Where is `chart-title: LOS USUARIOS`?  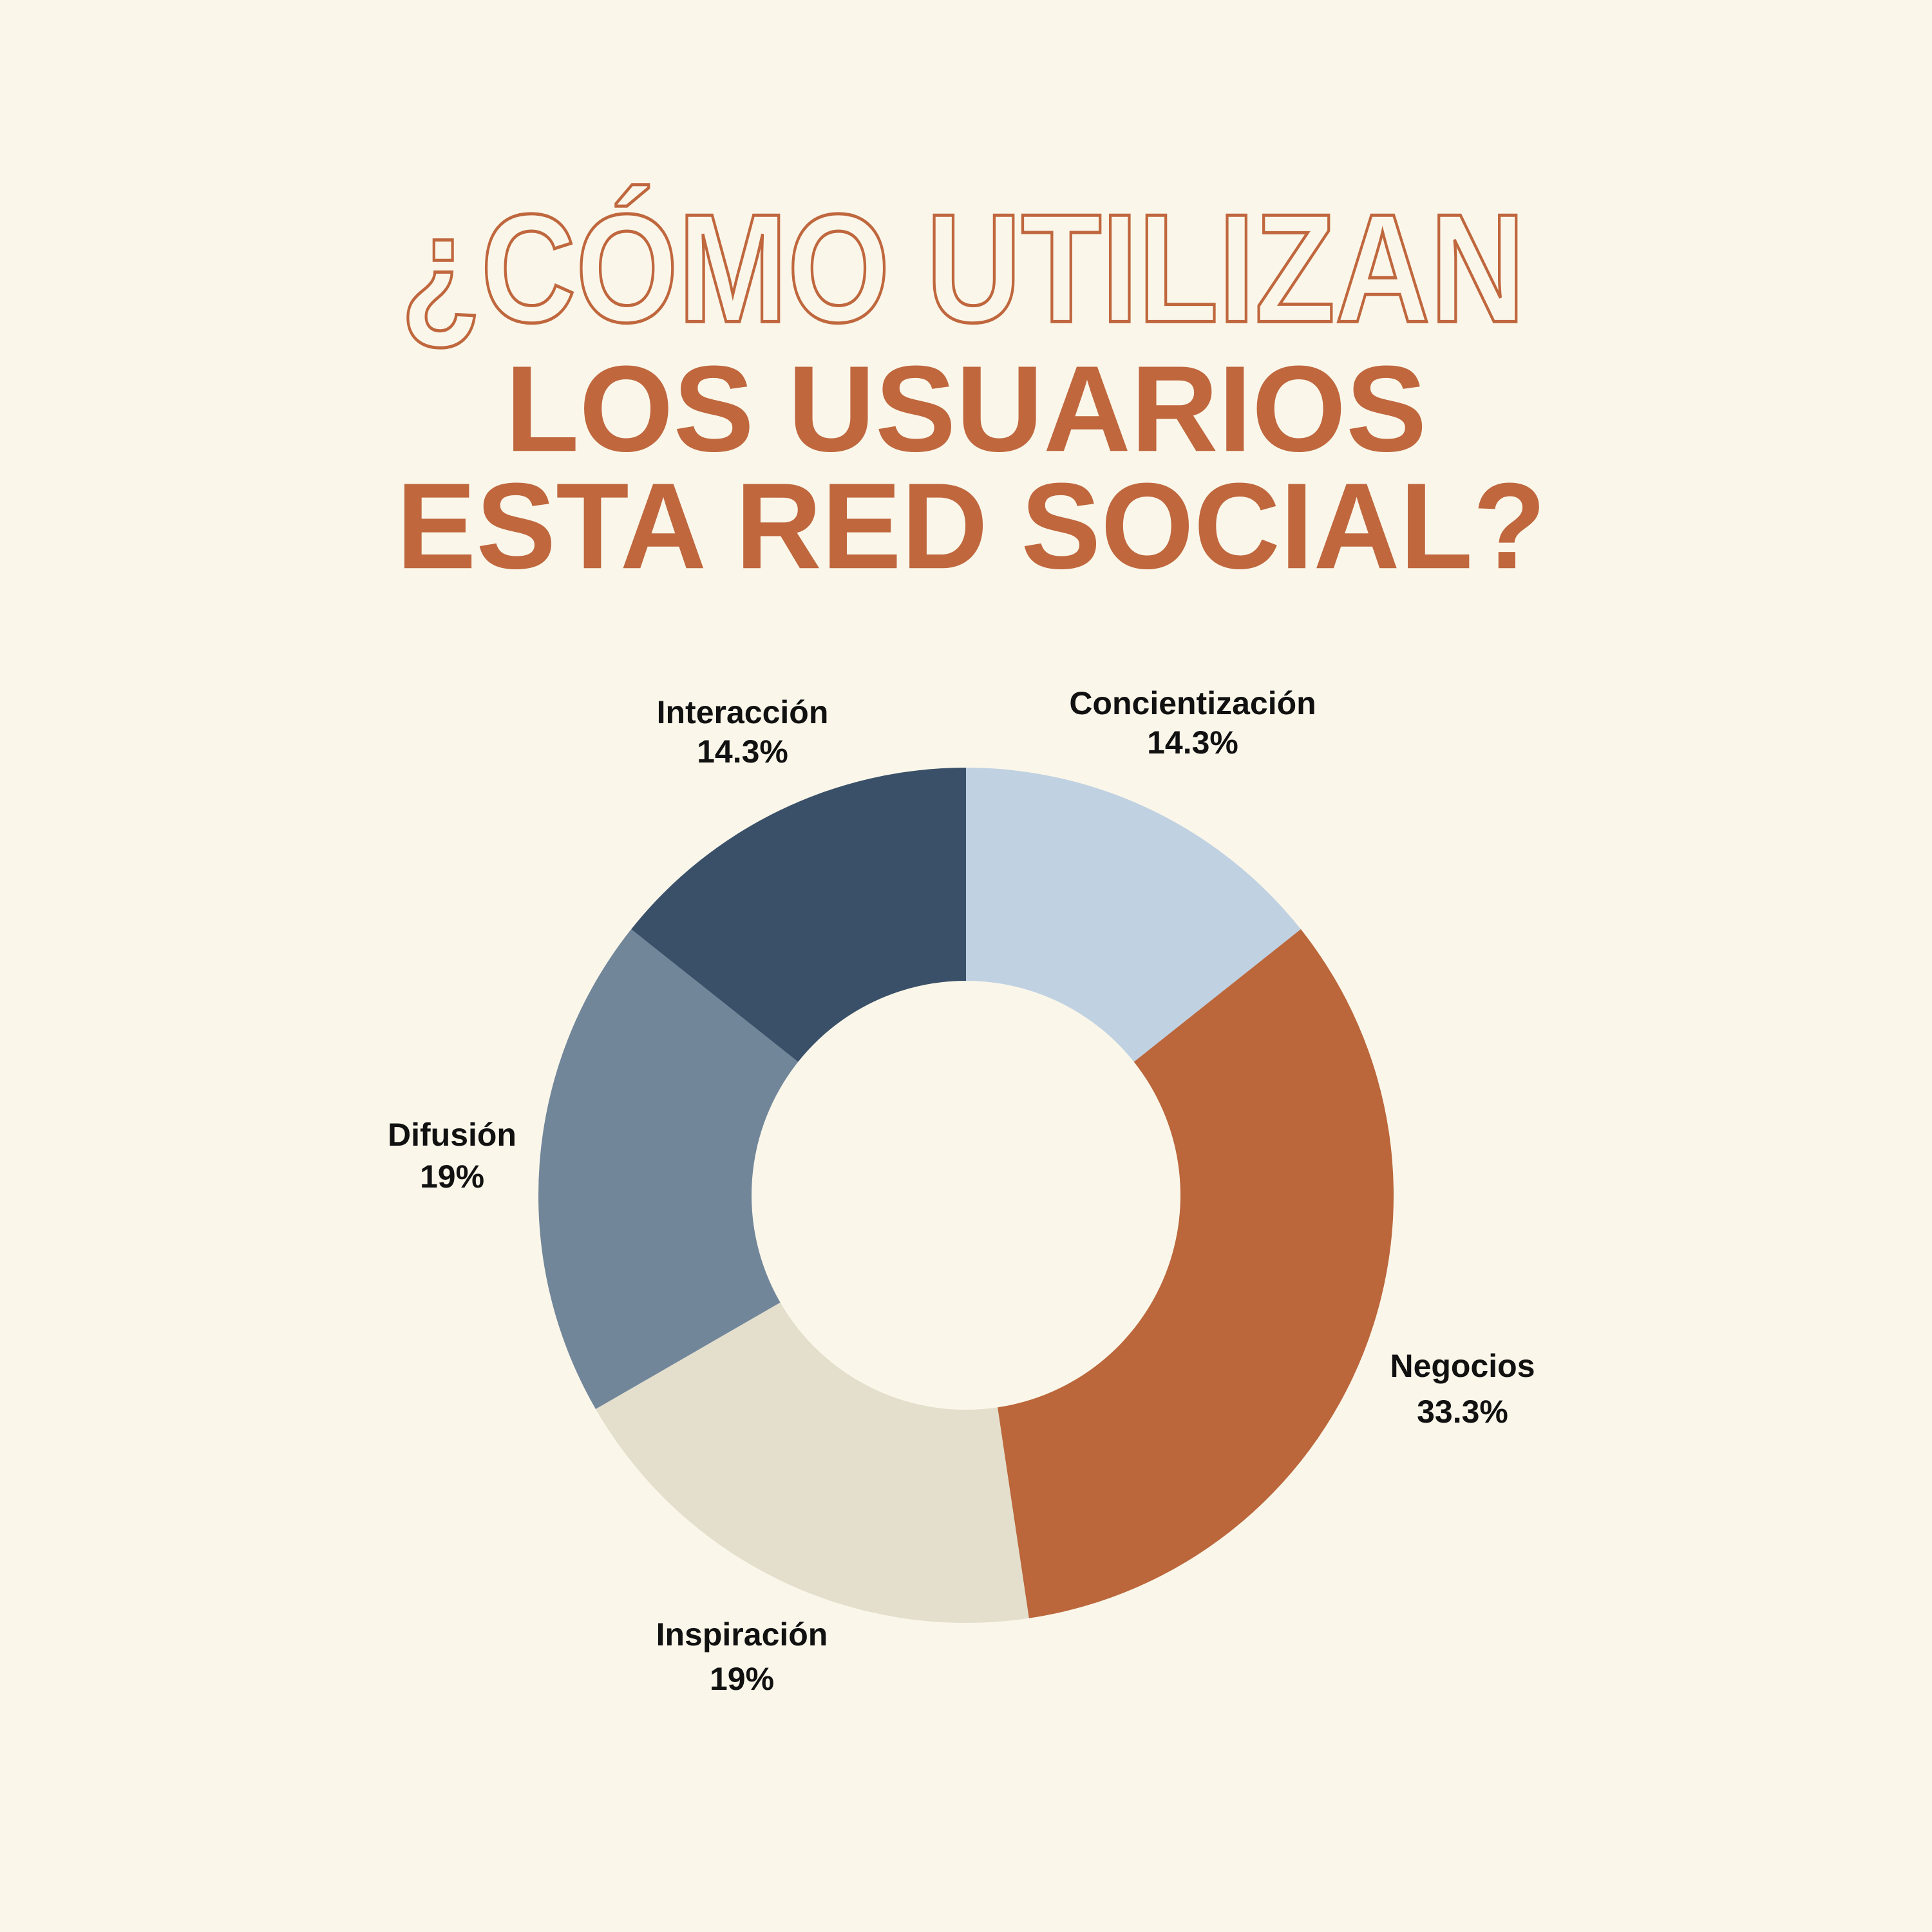
chart-title: LOS USUARIOS is located at coordinates (967, 409).